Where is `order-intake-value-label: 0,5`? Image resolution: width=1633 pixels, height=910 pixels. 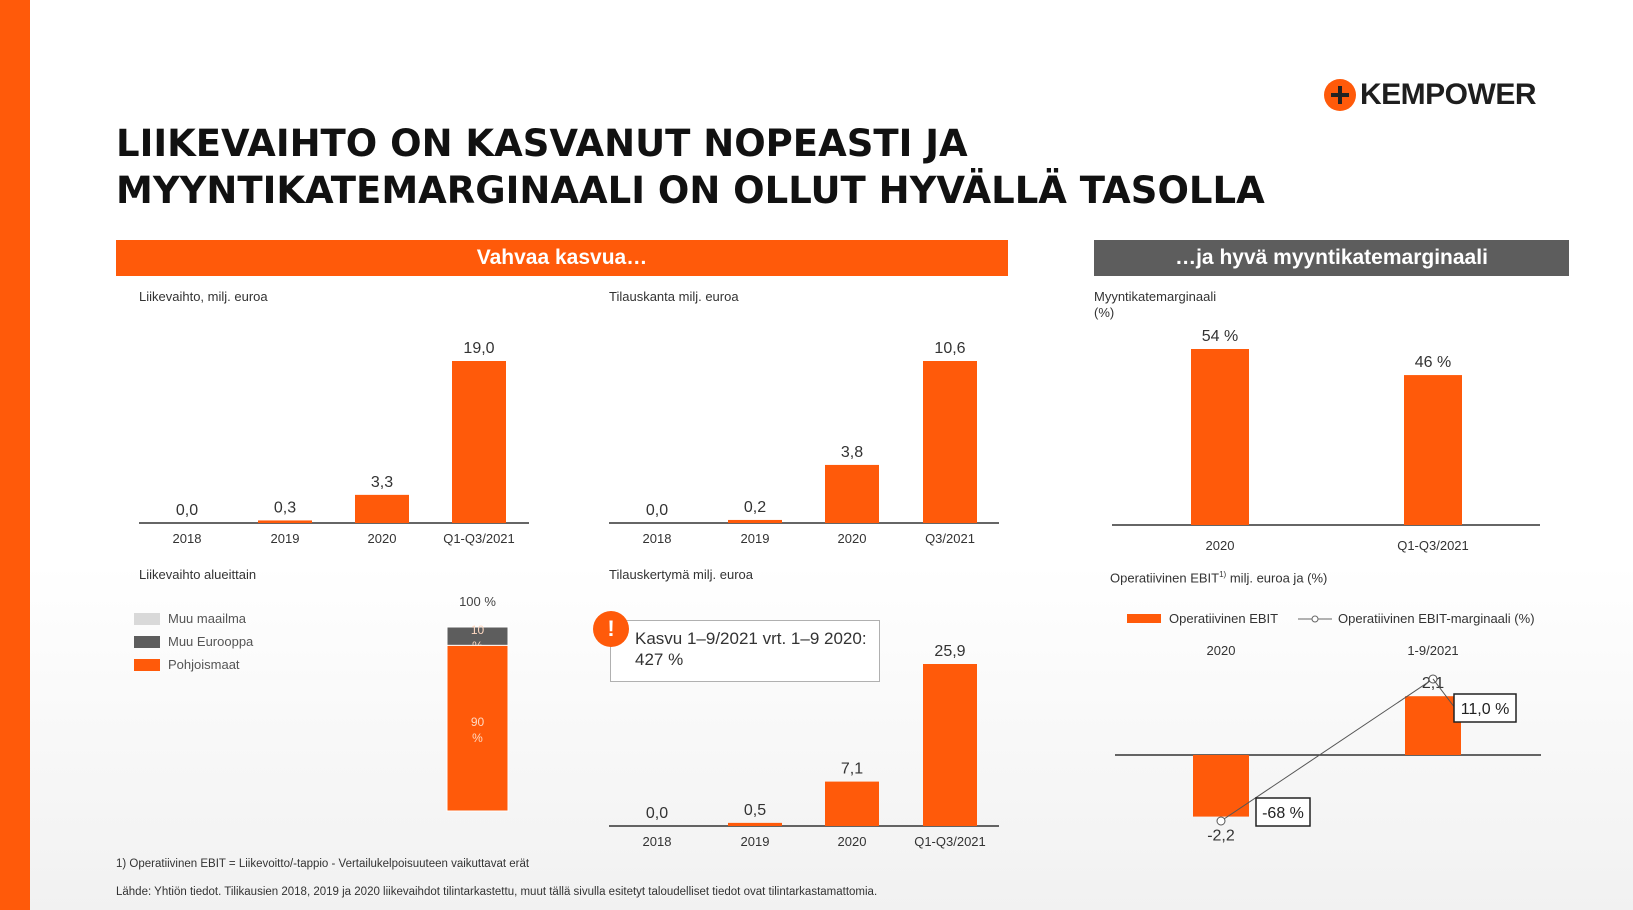
order-intake-value-label: 0,5 is located at coordinates (755, 810).